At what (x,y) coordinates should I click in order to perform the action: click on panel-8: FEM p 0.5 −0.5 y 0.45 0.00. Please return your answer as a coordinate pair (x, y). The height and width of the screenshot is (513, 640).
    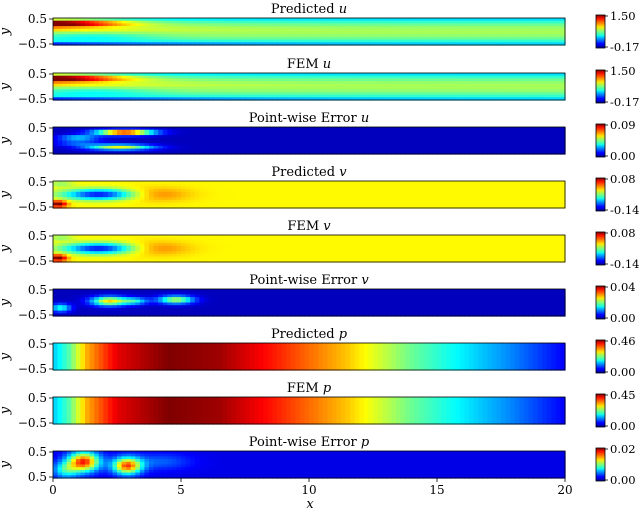
    Looking at the image, I should click on (318, 407).